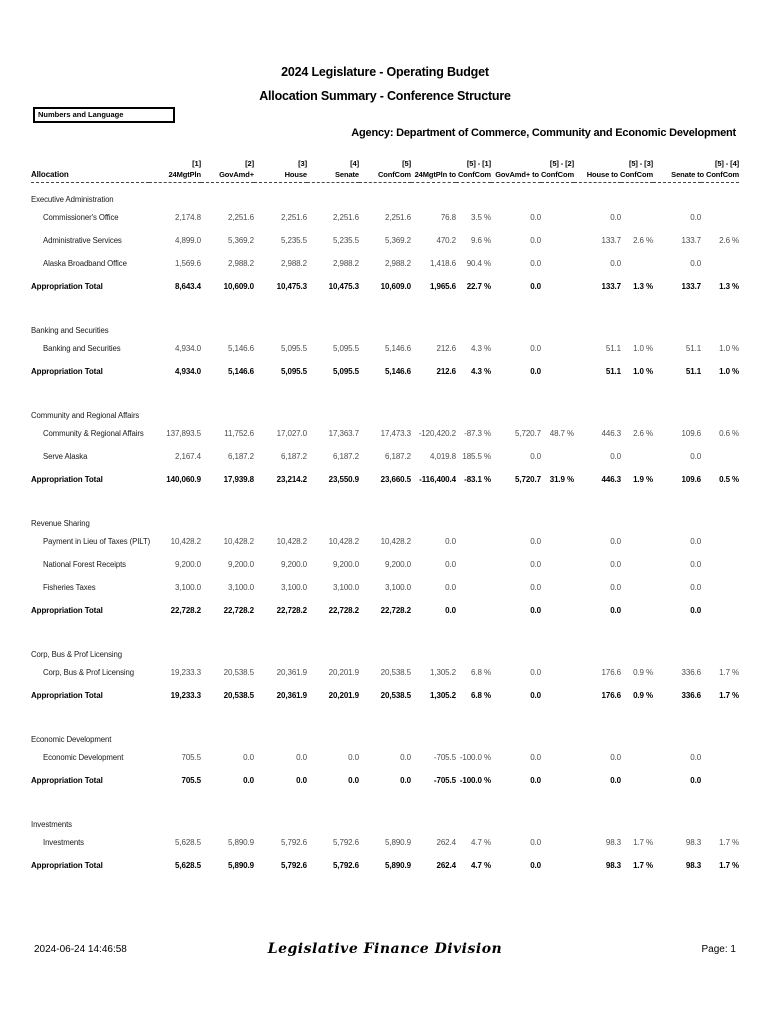  Describe the element at coordinates (479, 163) in the screenshot. I see `diff-col-number: [5] - [1]` at that location.